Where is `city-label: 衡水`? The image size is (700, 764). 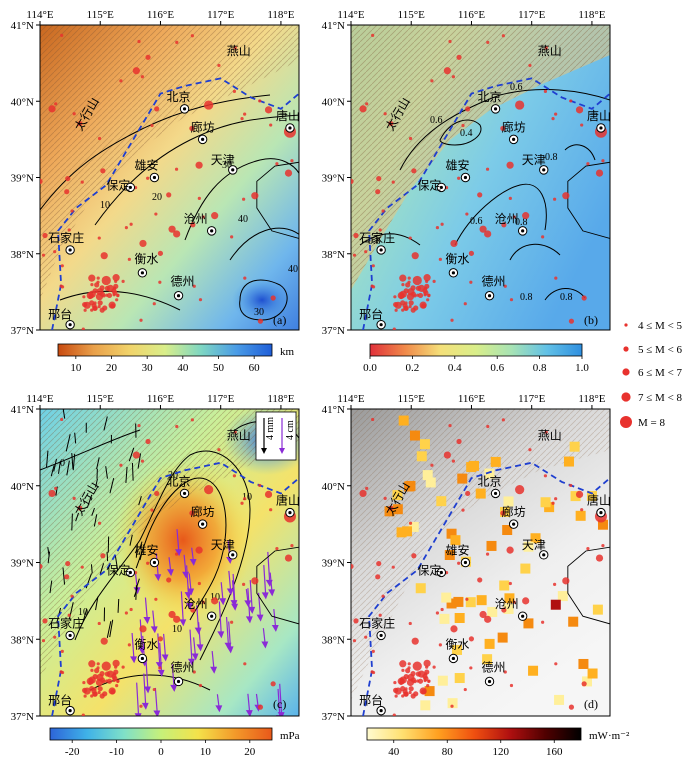
city-label: 衡水 is located at coordinates (457, 644).